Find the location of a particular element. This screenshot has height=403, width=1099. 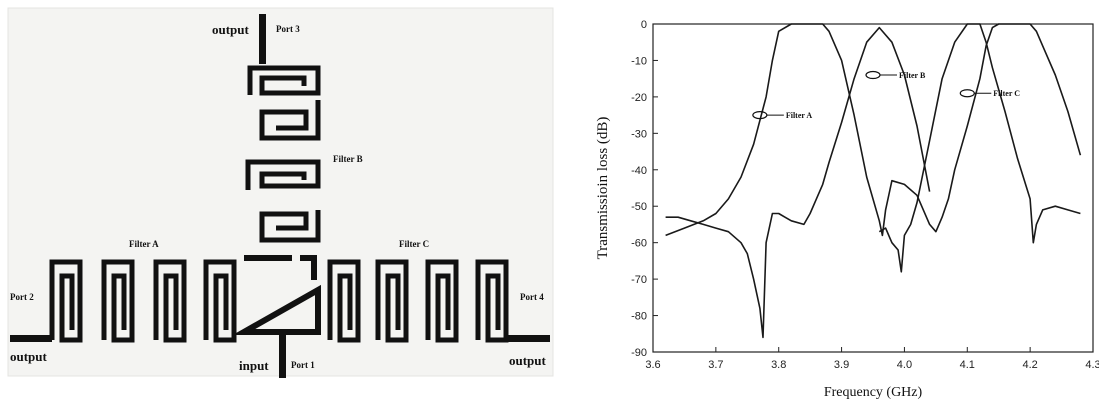

y-tick-label: -80 is located at coordinates (639, 317).